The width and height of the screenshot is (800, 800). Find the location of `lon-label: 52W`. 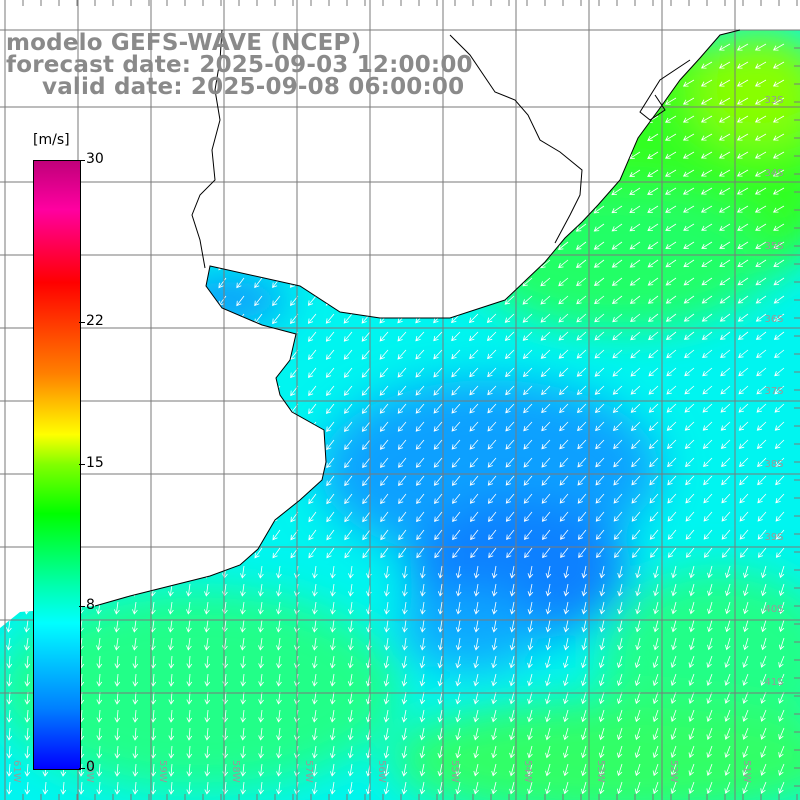

lon-label: 52W is located at coordinates (673, 771).